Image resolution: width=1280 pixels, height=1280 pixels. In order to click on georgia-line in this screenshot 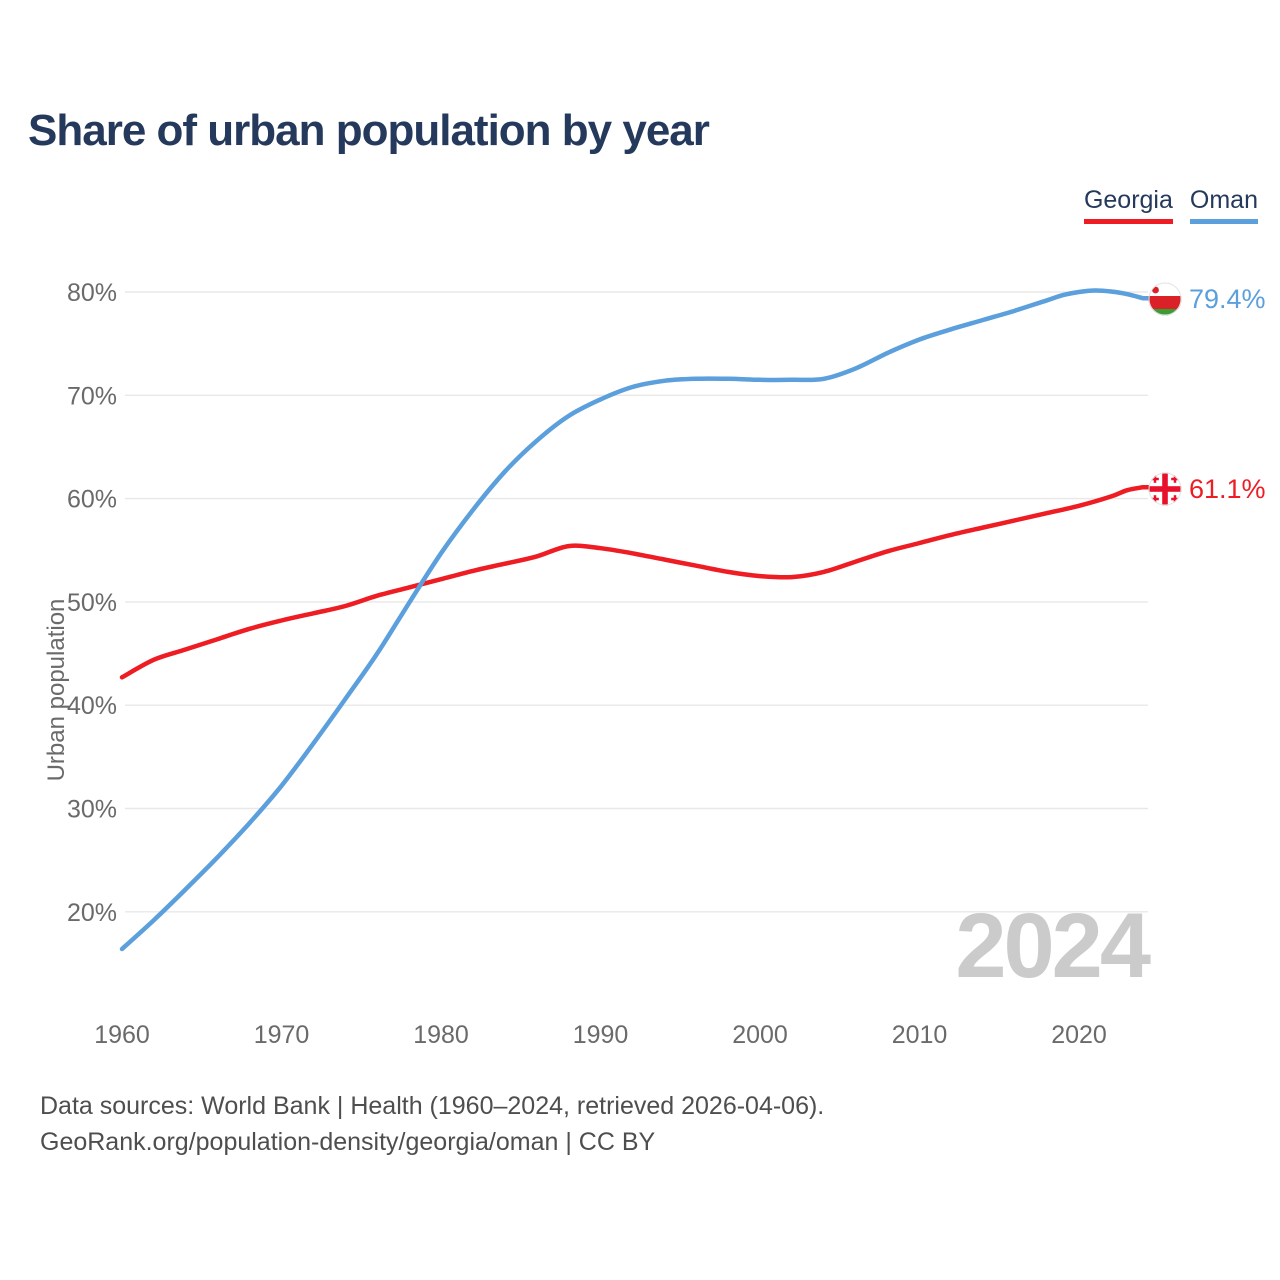, I will do `click(637, 582)`.